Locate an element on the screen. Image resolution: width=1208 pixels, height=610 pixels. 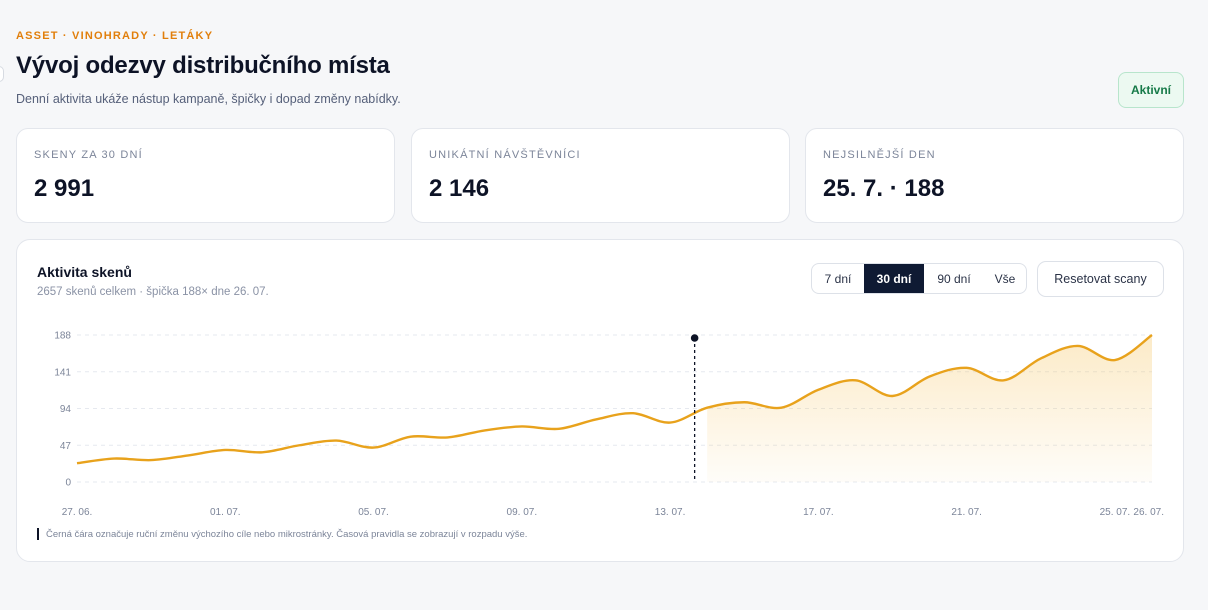
stat-value: 2 991 is located at coordinates (64, 188).